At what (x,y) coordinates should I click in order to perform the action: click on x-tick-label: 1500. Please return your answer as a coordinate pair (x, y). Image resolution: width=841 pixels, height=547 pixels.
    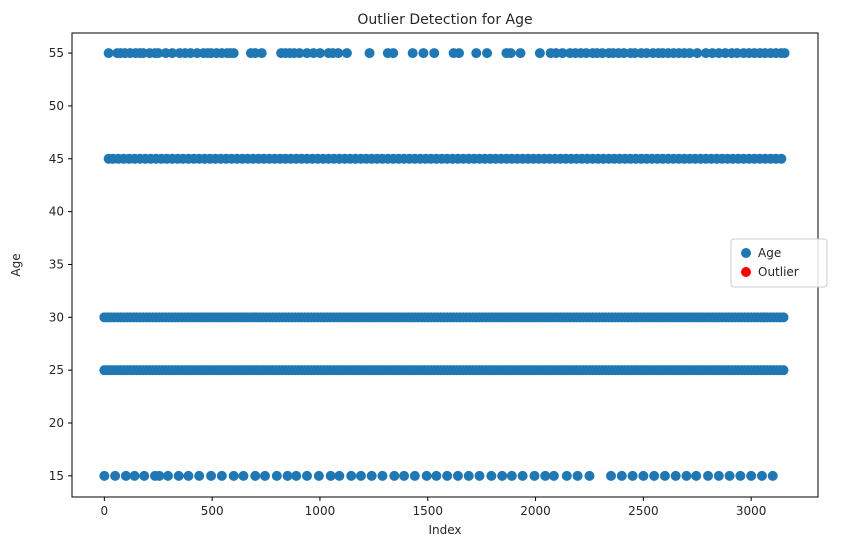
    Looking at the image, I should click on (427, 511).